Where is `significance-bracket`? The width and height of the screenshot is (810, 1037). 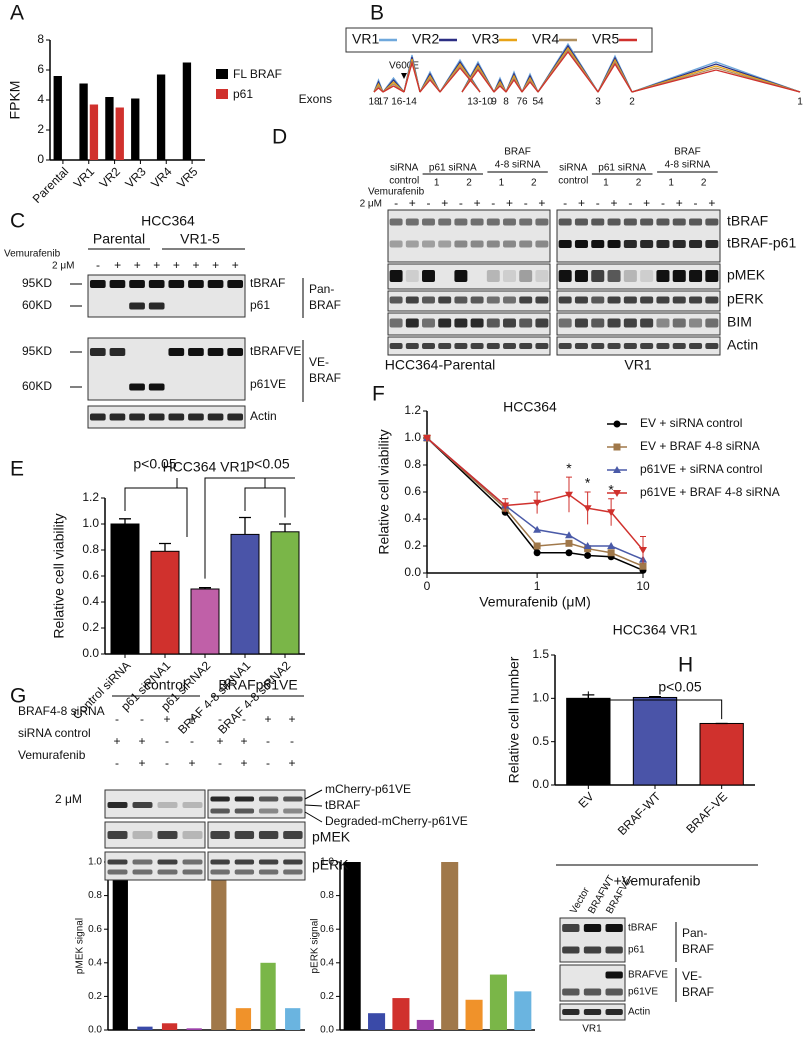 significance-bracket is located at coordinates (655, 705).